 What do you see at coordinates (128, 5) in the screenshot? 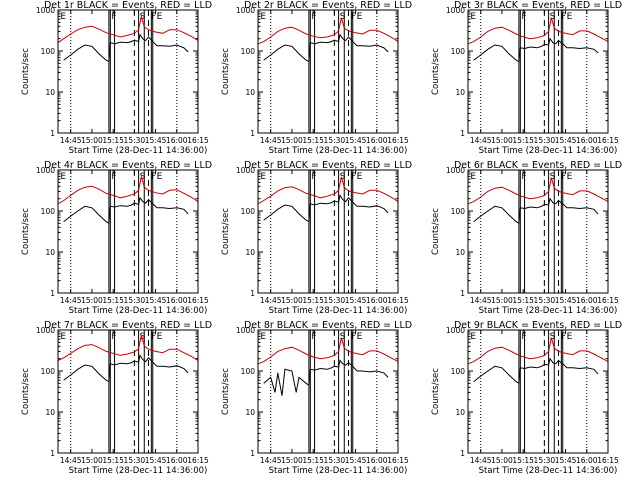
I see `panel-title: Det 1r BLACK = Events, RED = LLD` at bounding box center [128, 5].